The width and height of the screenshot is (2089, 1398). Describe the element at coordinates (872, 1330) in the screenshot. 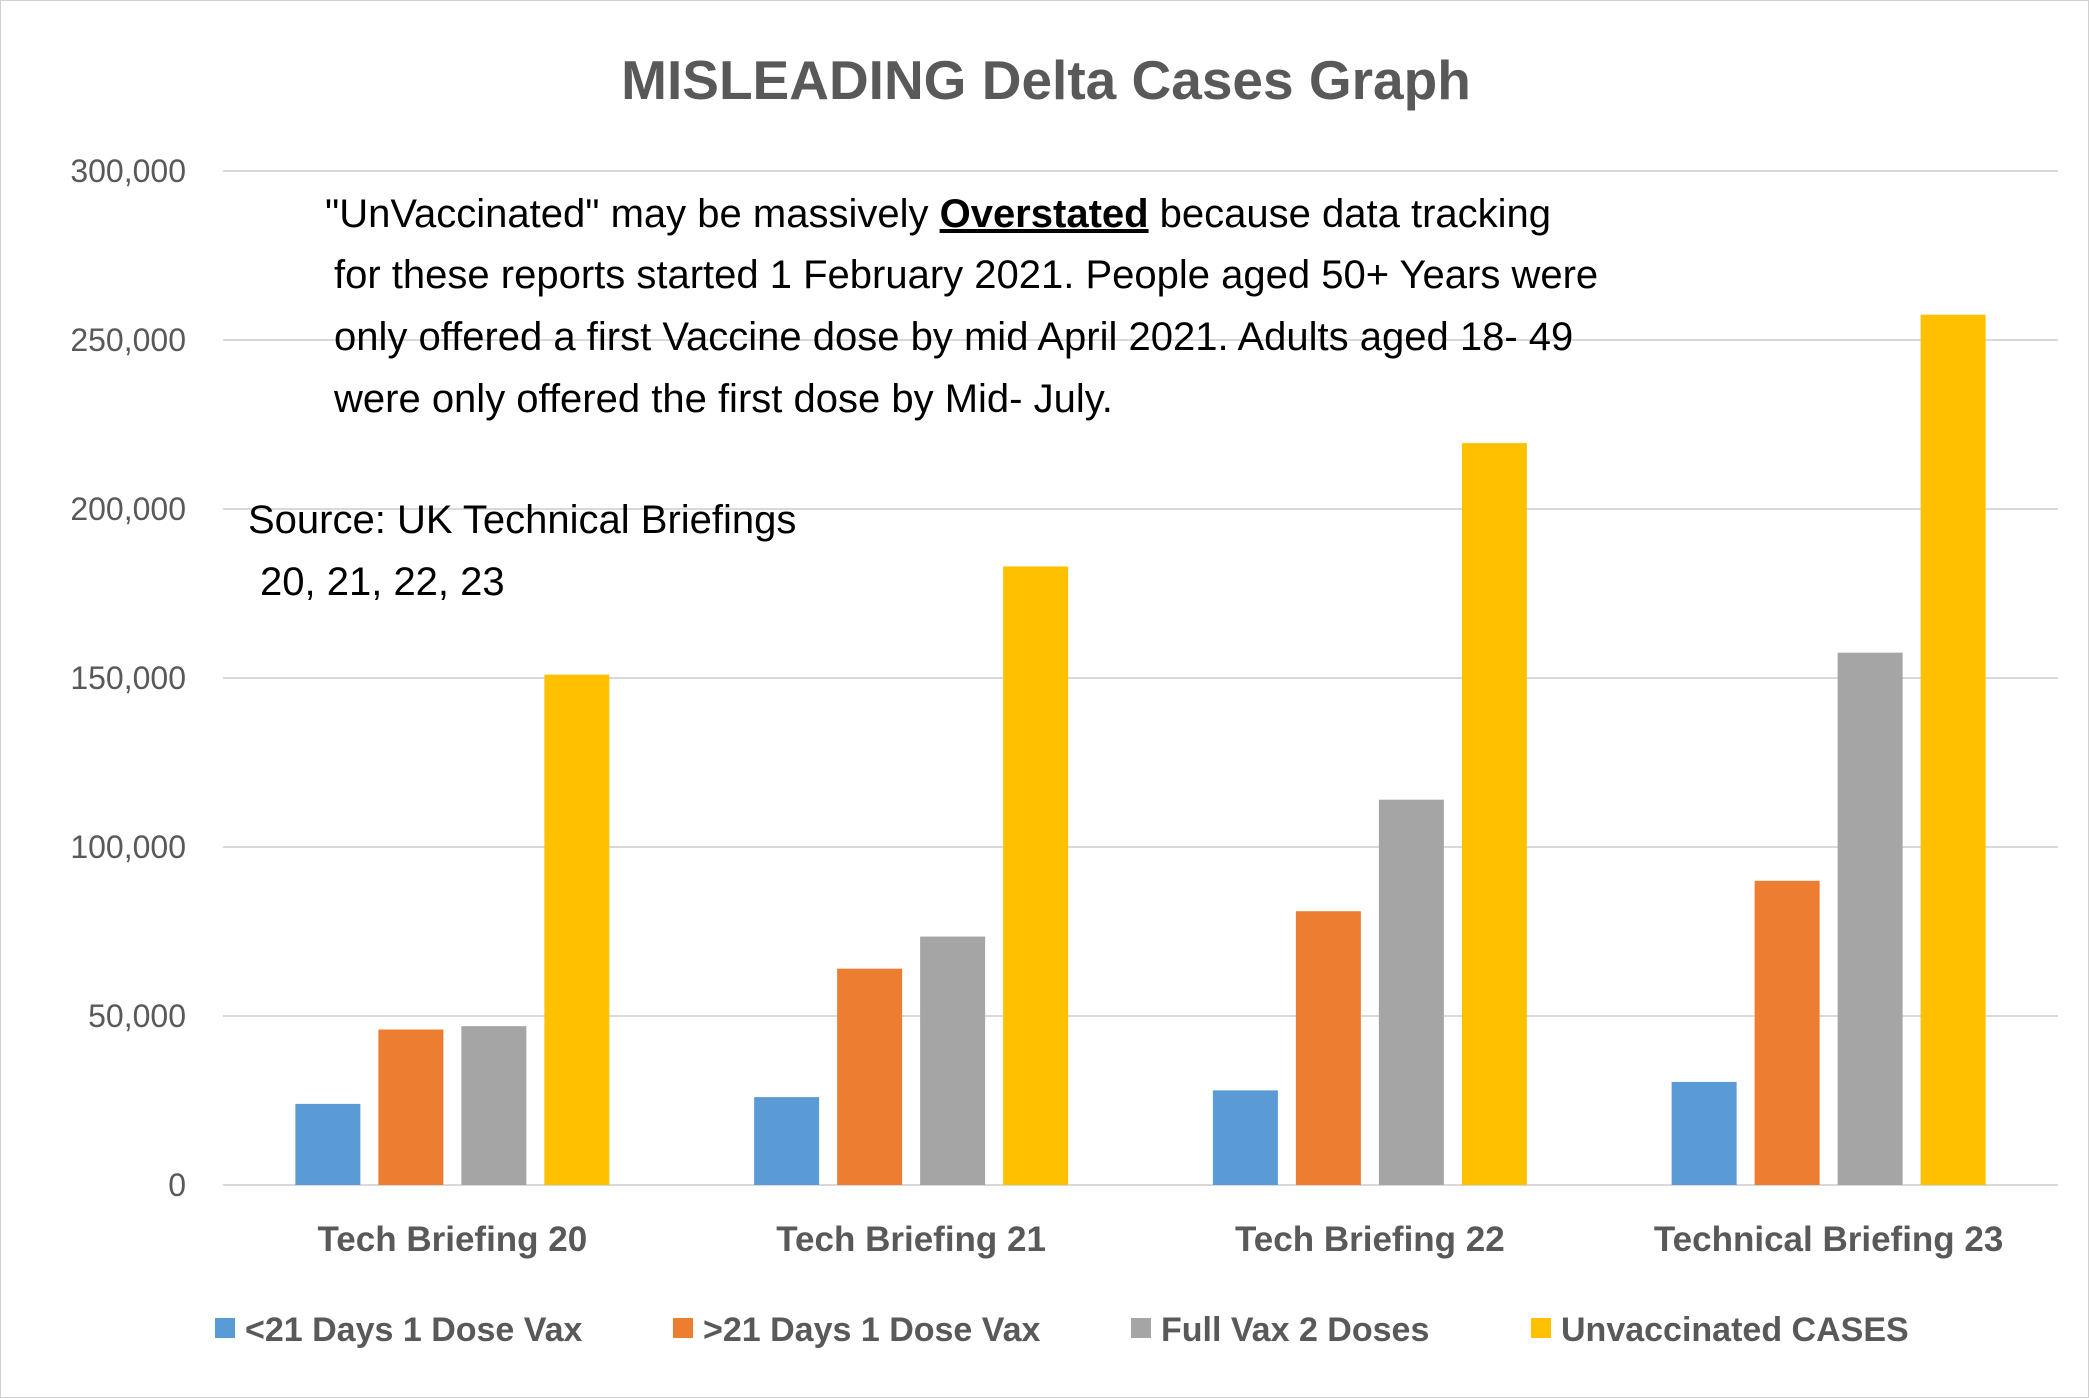

I see `legend-label: >21 Days 1 Dose Vax` at that location.